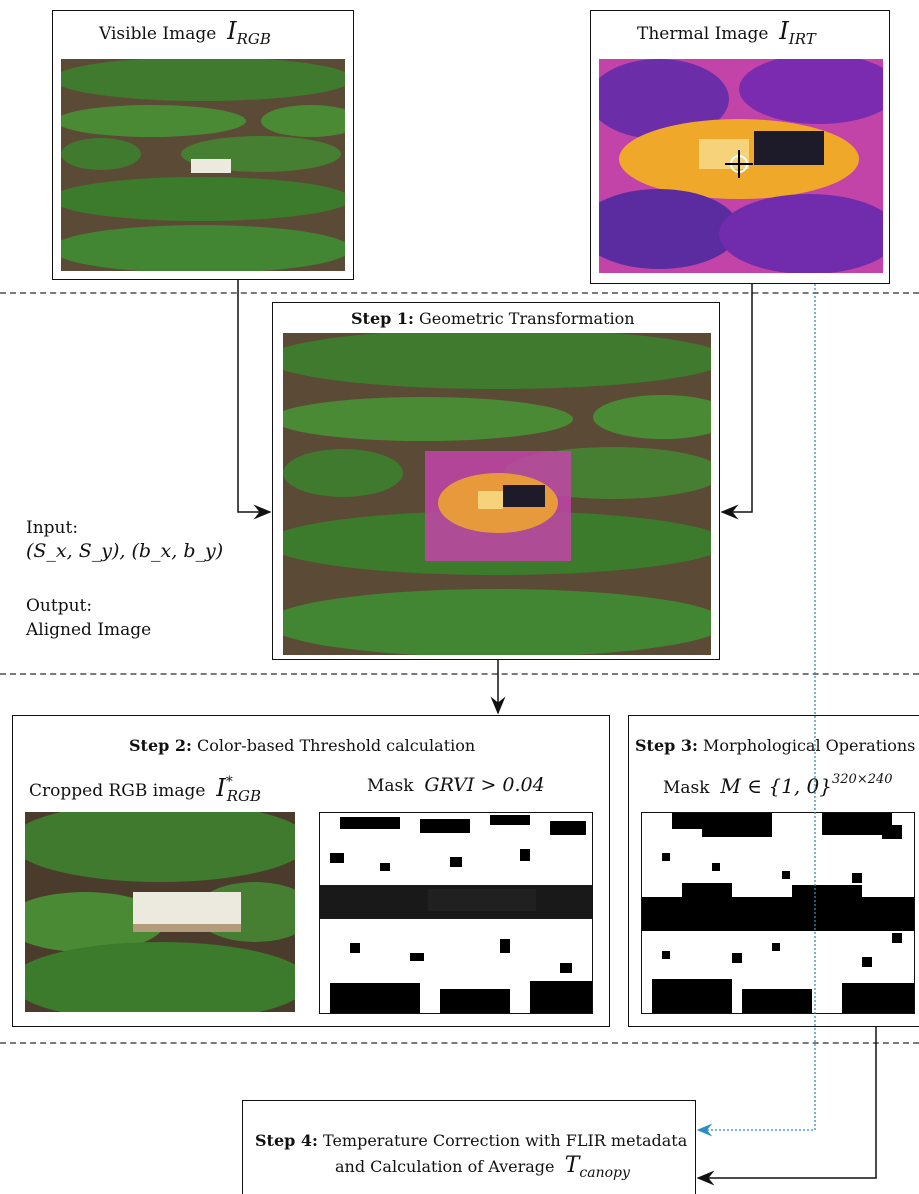  I want to click on morph-mask-label: Mask M ∈ {1, 0}320×240, so click(778, 785).